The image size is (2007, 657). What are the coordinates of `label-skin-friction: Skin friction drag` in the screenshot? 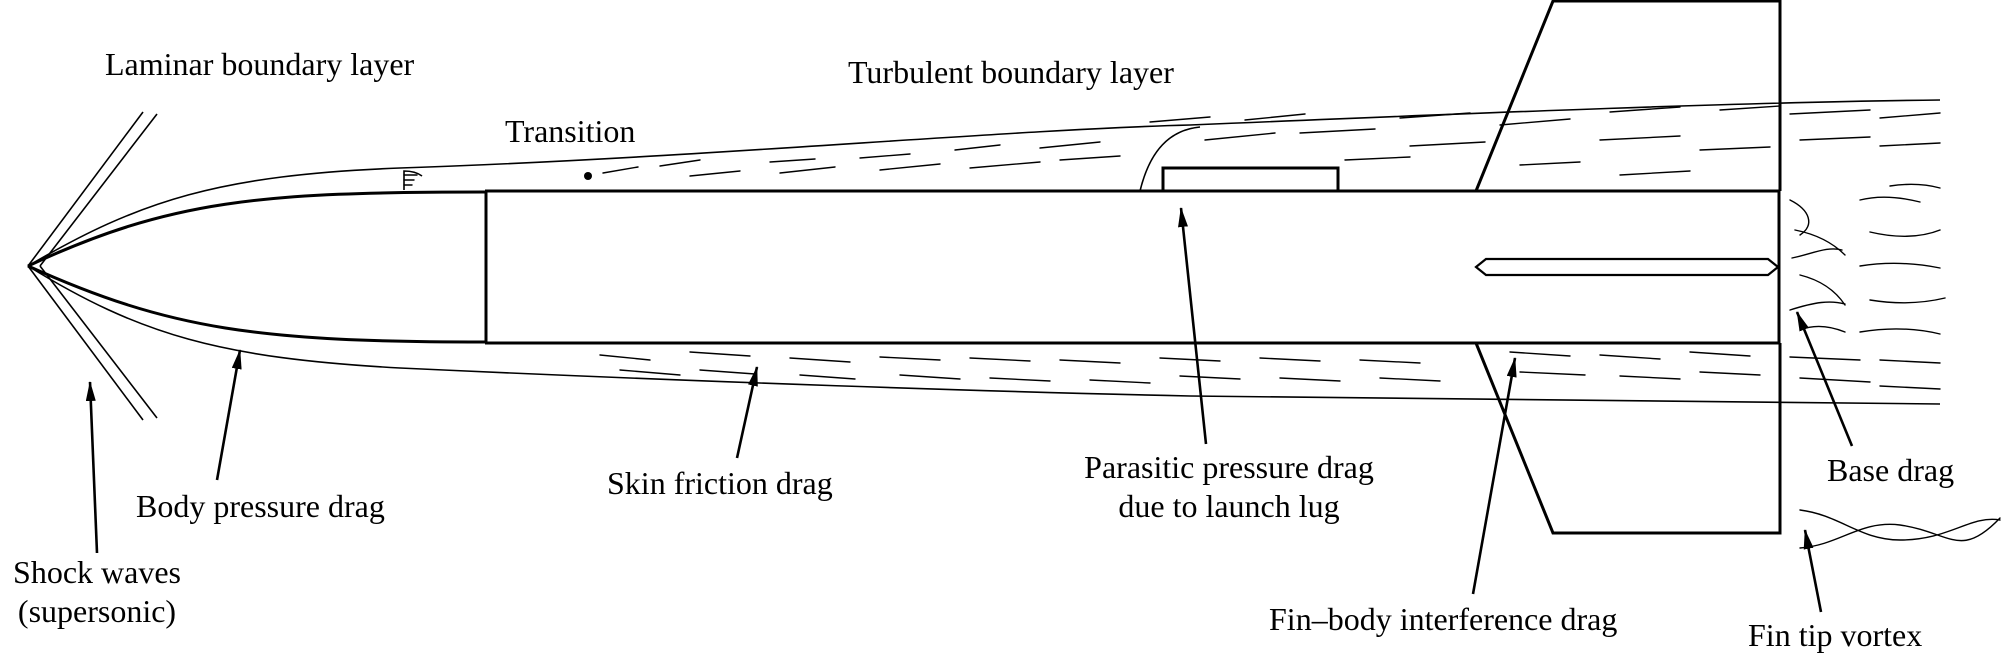 It's located at (720, 483).